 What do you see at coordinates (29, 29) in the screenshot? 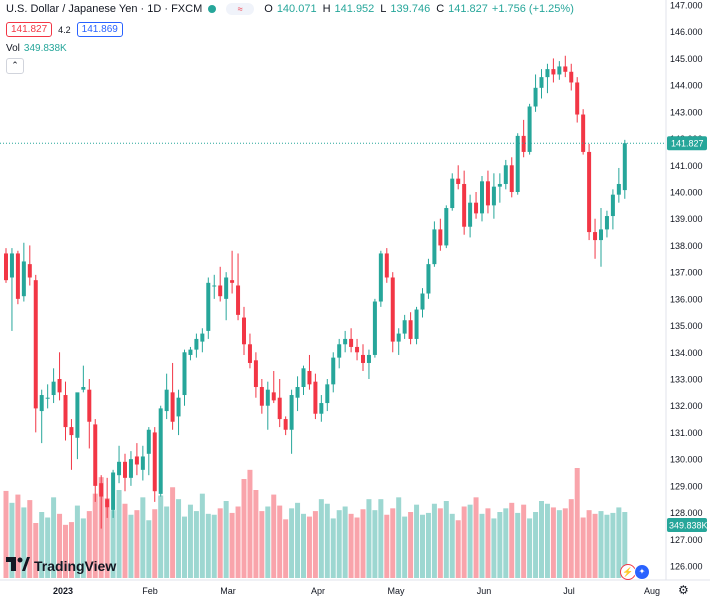
I see `sell-button: 141.827` at bounding box center [29, 29].